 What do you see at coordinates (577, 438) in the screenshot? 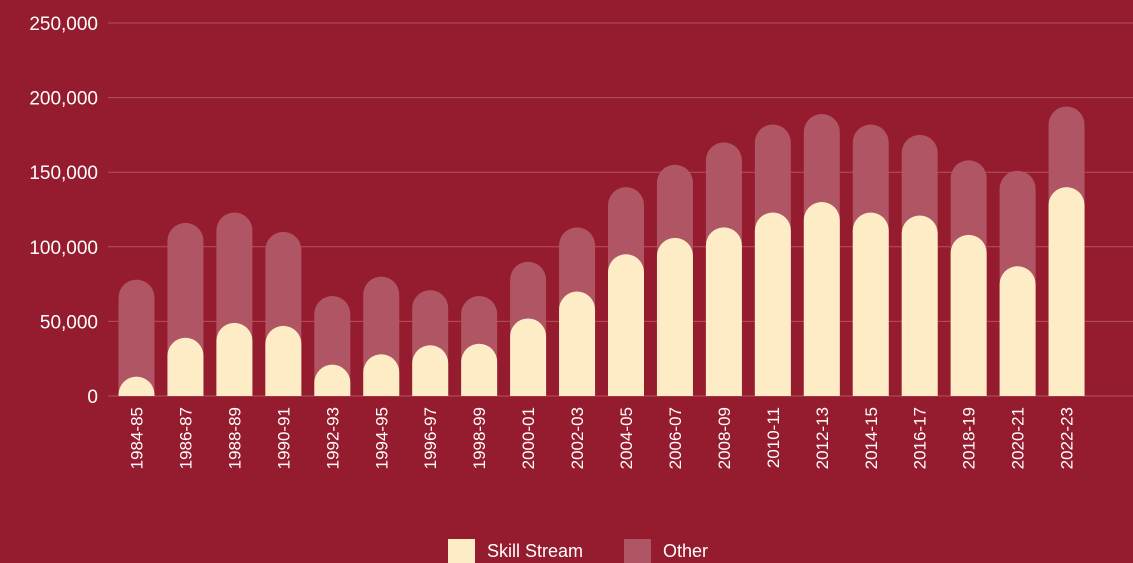
I see `x-tick-label: 2002-03` at bounding box center [577, 438].